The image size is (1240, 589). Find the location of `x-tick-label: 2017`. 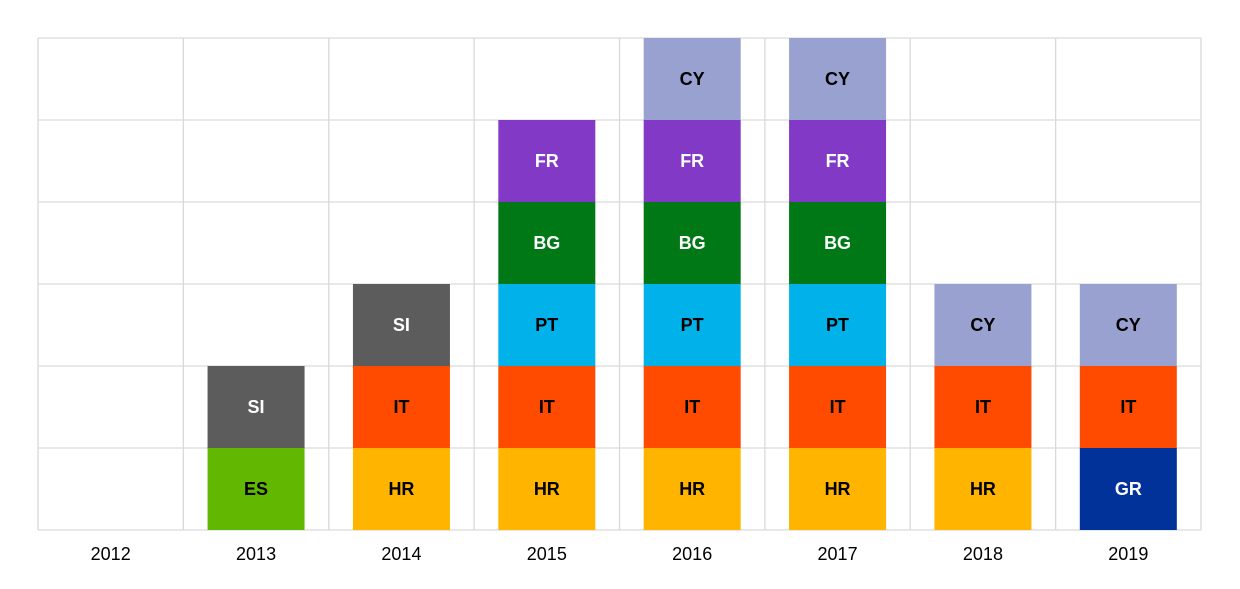

x-tick-label: 2017 is located at coordinates (838, 554).